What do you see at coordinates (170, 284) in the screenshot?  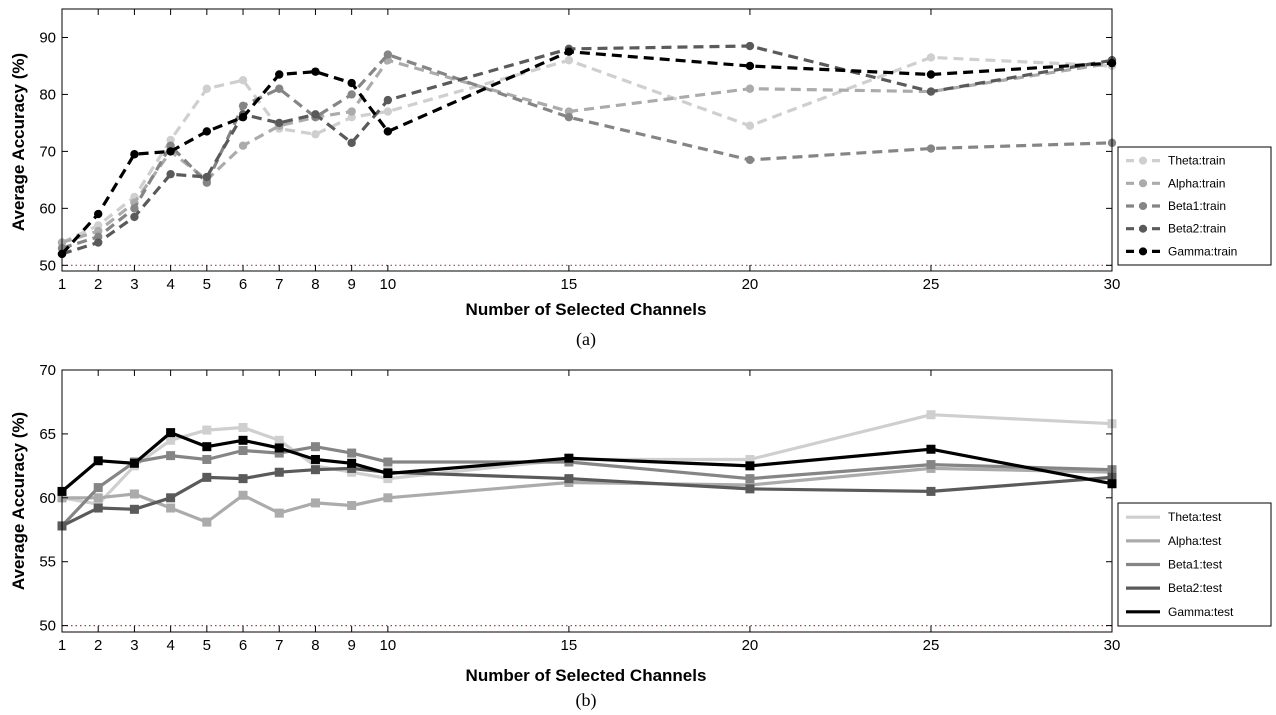 I see `panel-a-x-tick-label: 4` at bounding box center [170, 284].